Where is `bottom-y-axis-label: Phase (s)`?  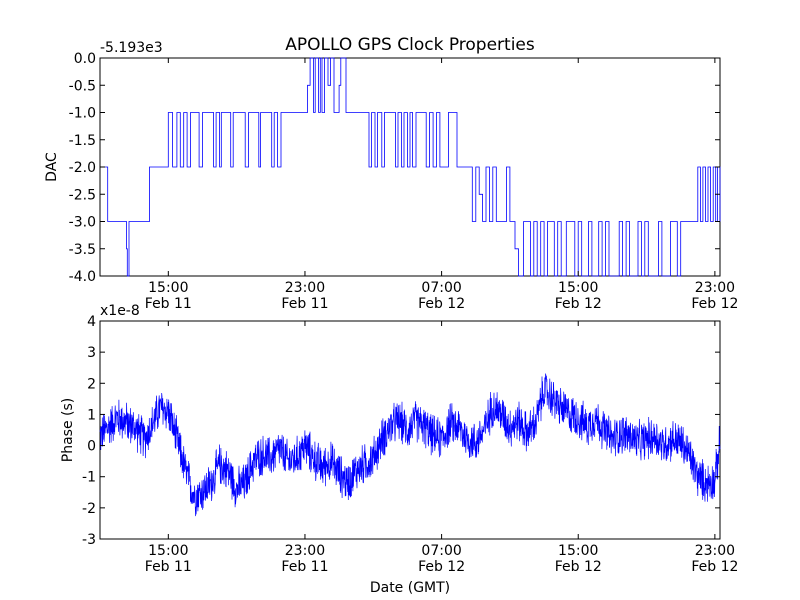 bottom-y-axis-label: Phase (s) is located at coordinates (68, 430).